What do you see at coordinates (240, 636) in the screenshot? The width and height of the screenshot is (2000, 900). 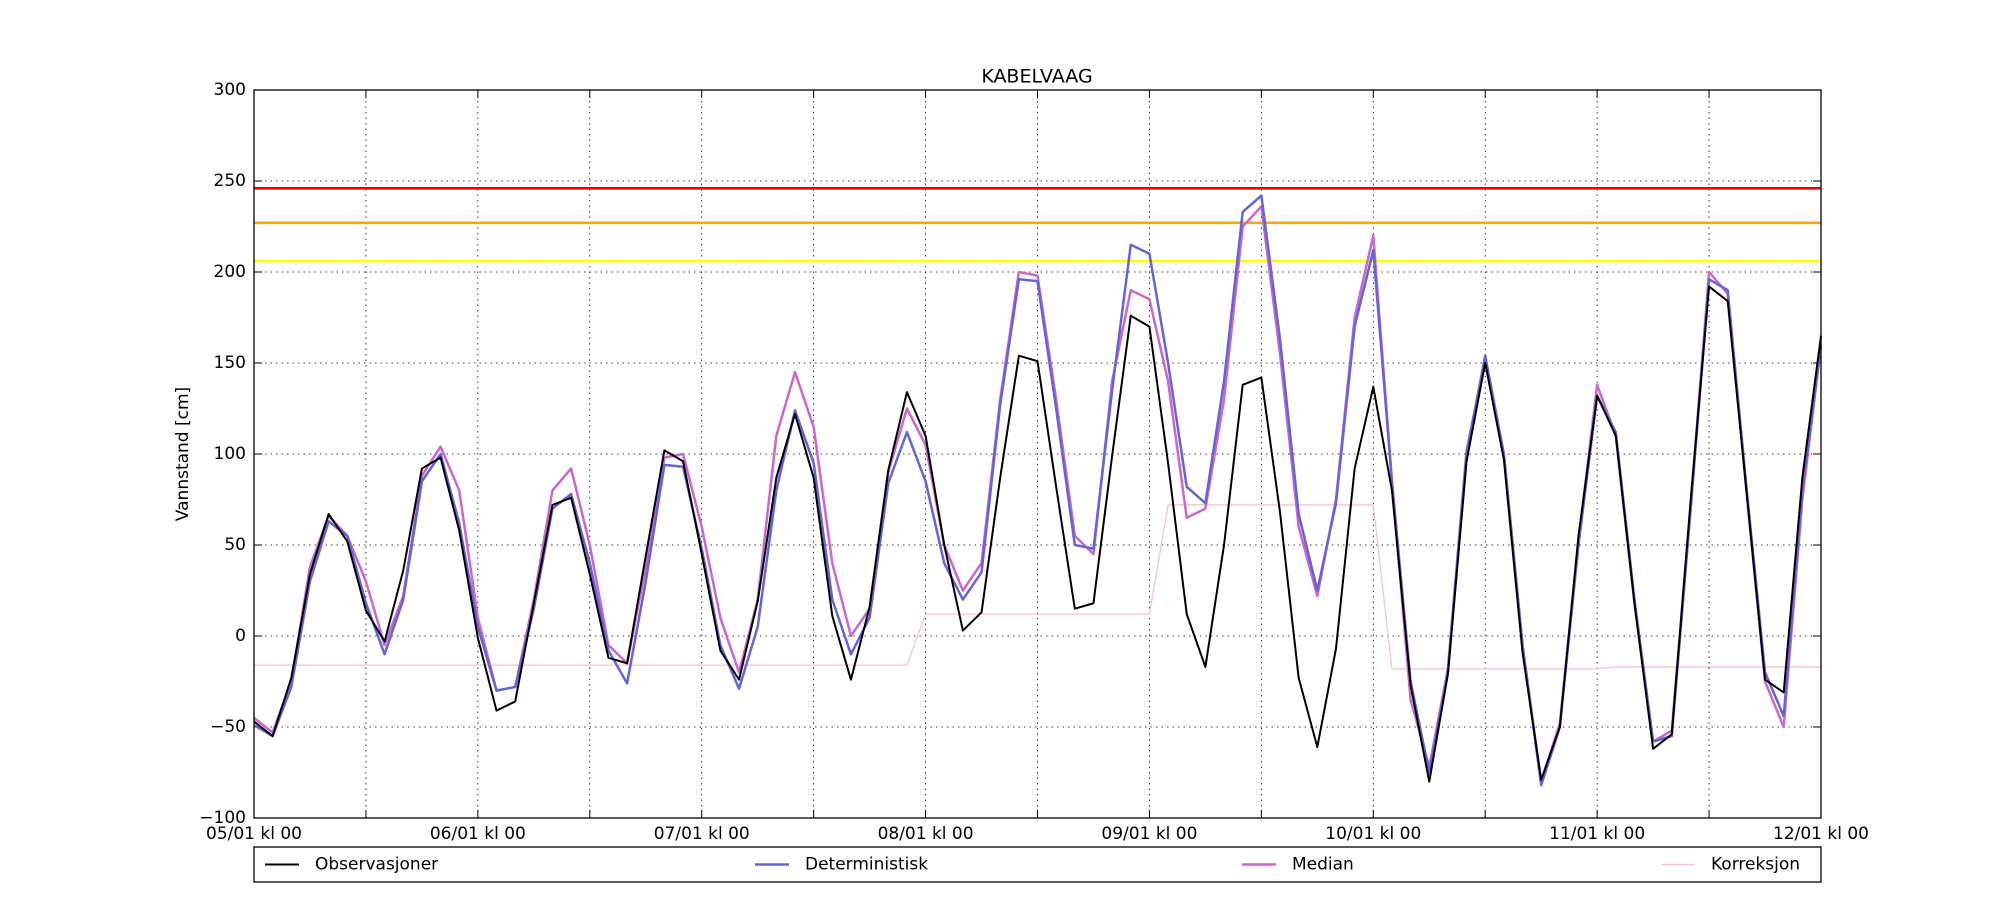 I see `y-tick-label: 0` at bounding box center [240, 636].